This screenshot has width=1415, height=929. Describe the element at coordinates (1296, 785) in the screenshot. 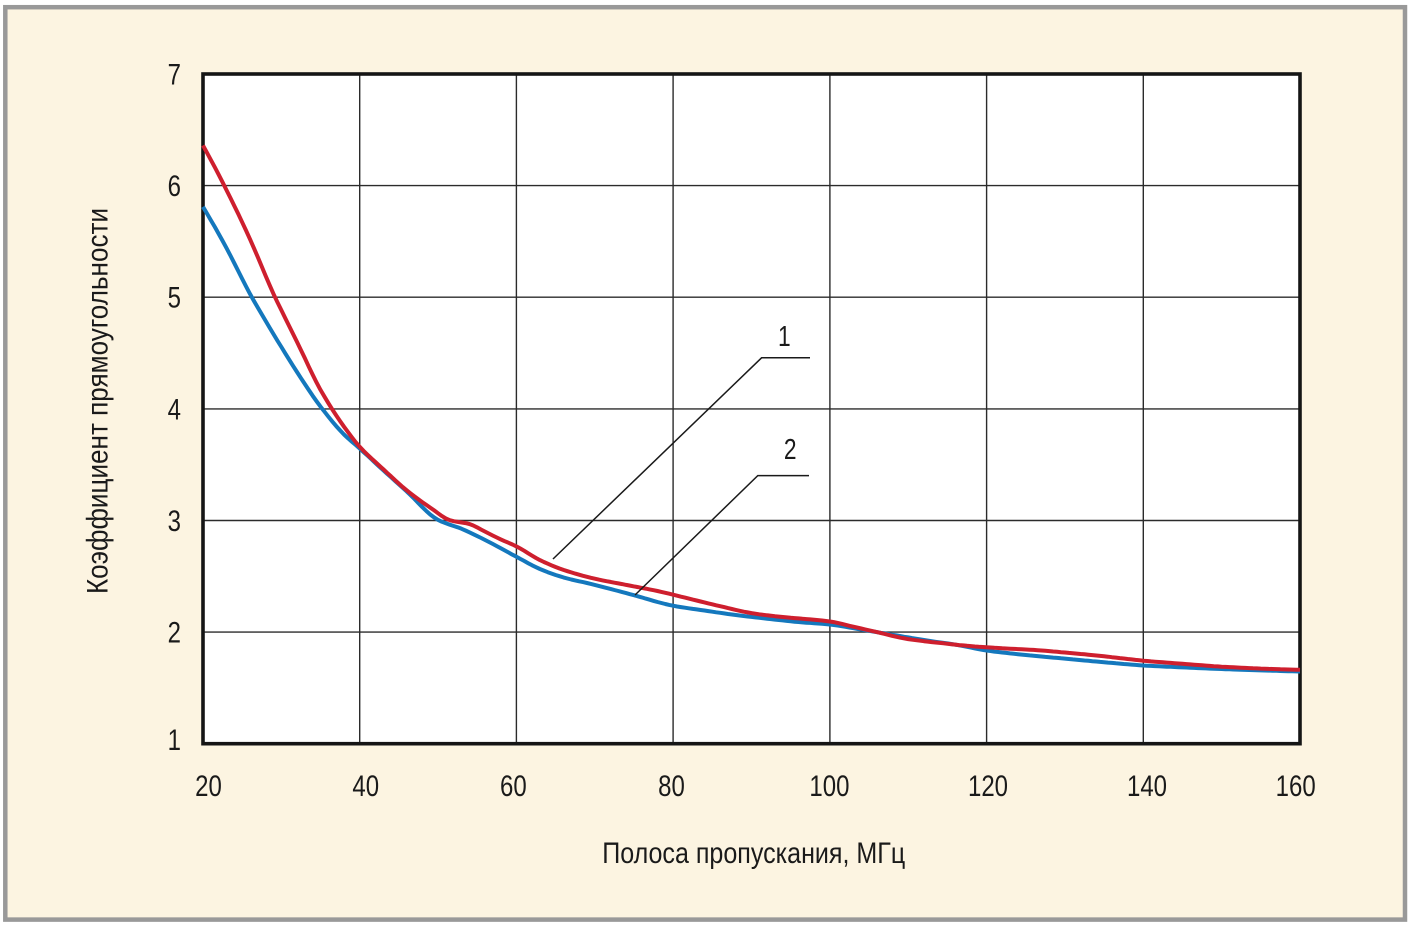

I see `svg-text: 160` at that location.